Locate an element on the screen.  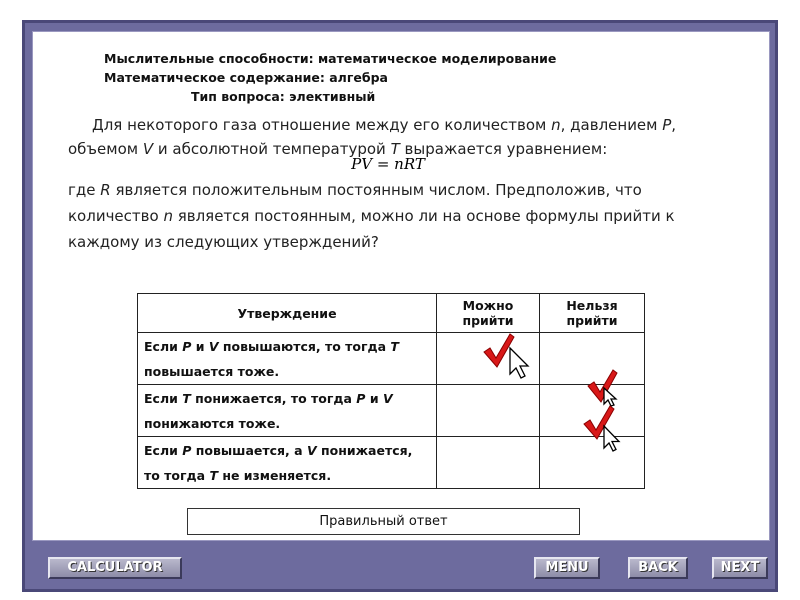
text-run: повышается, а is located at coordinates (249, 450).